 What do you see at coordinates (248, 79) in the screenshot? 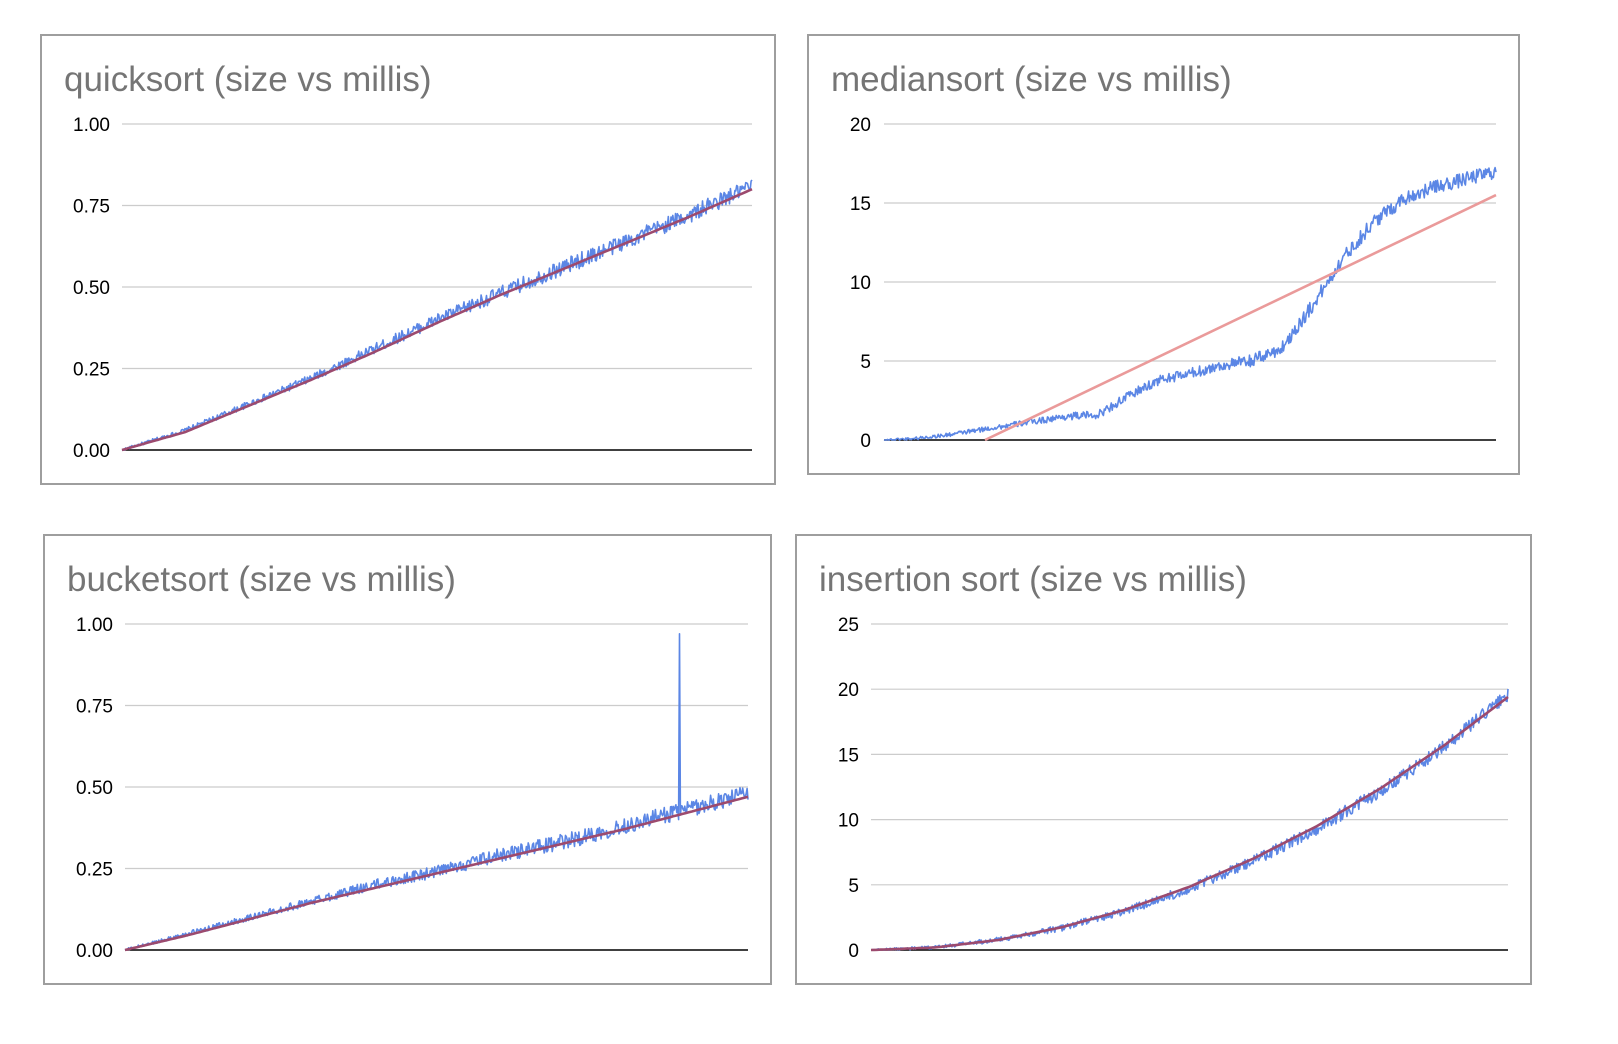
I see `chart-title: quicksort (size vs millis)` at bounding box center [248, 79].